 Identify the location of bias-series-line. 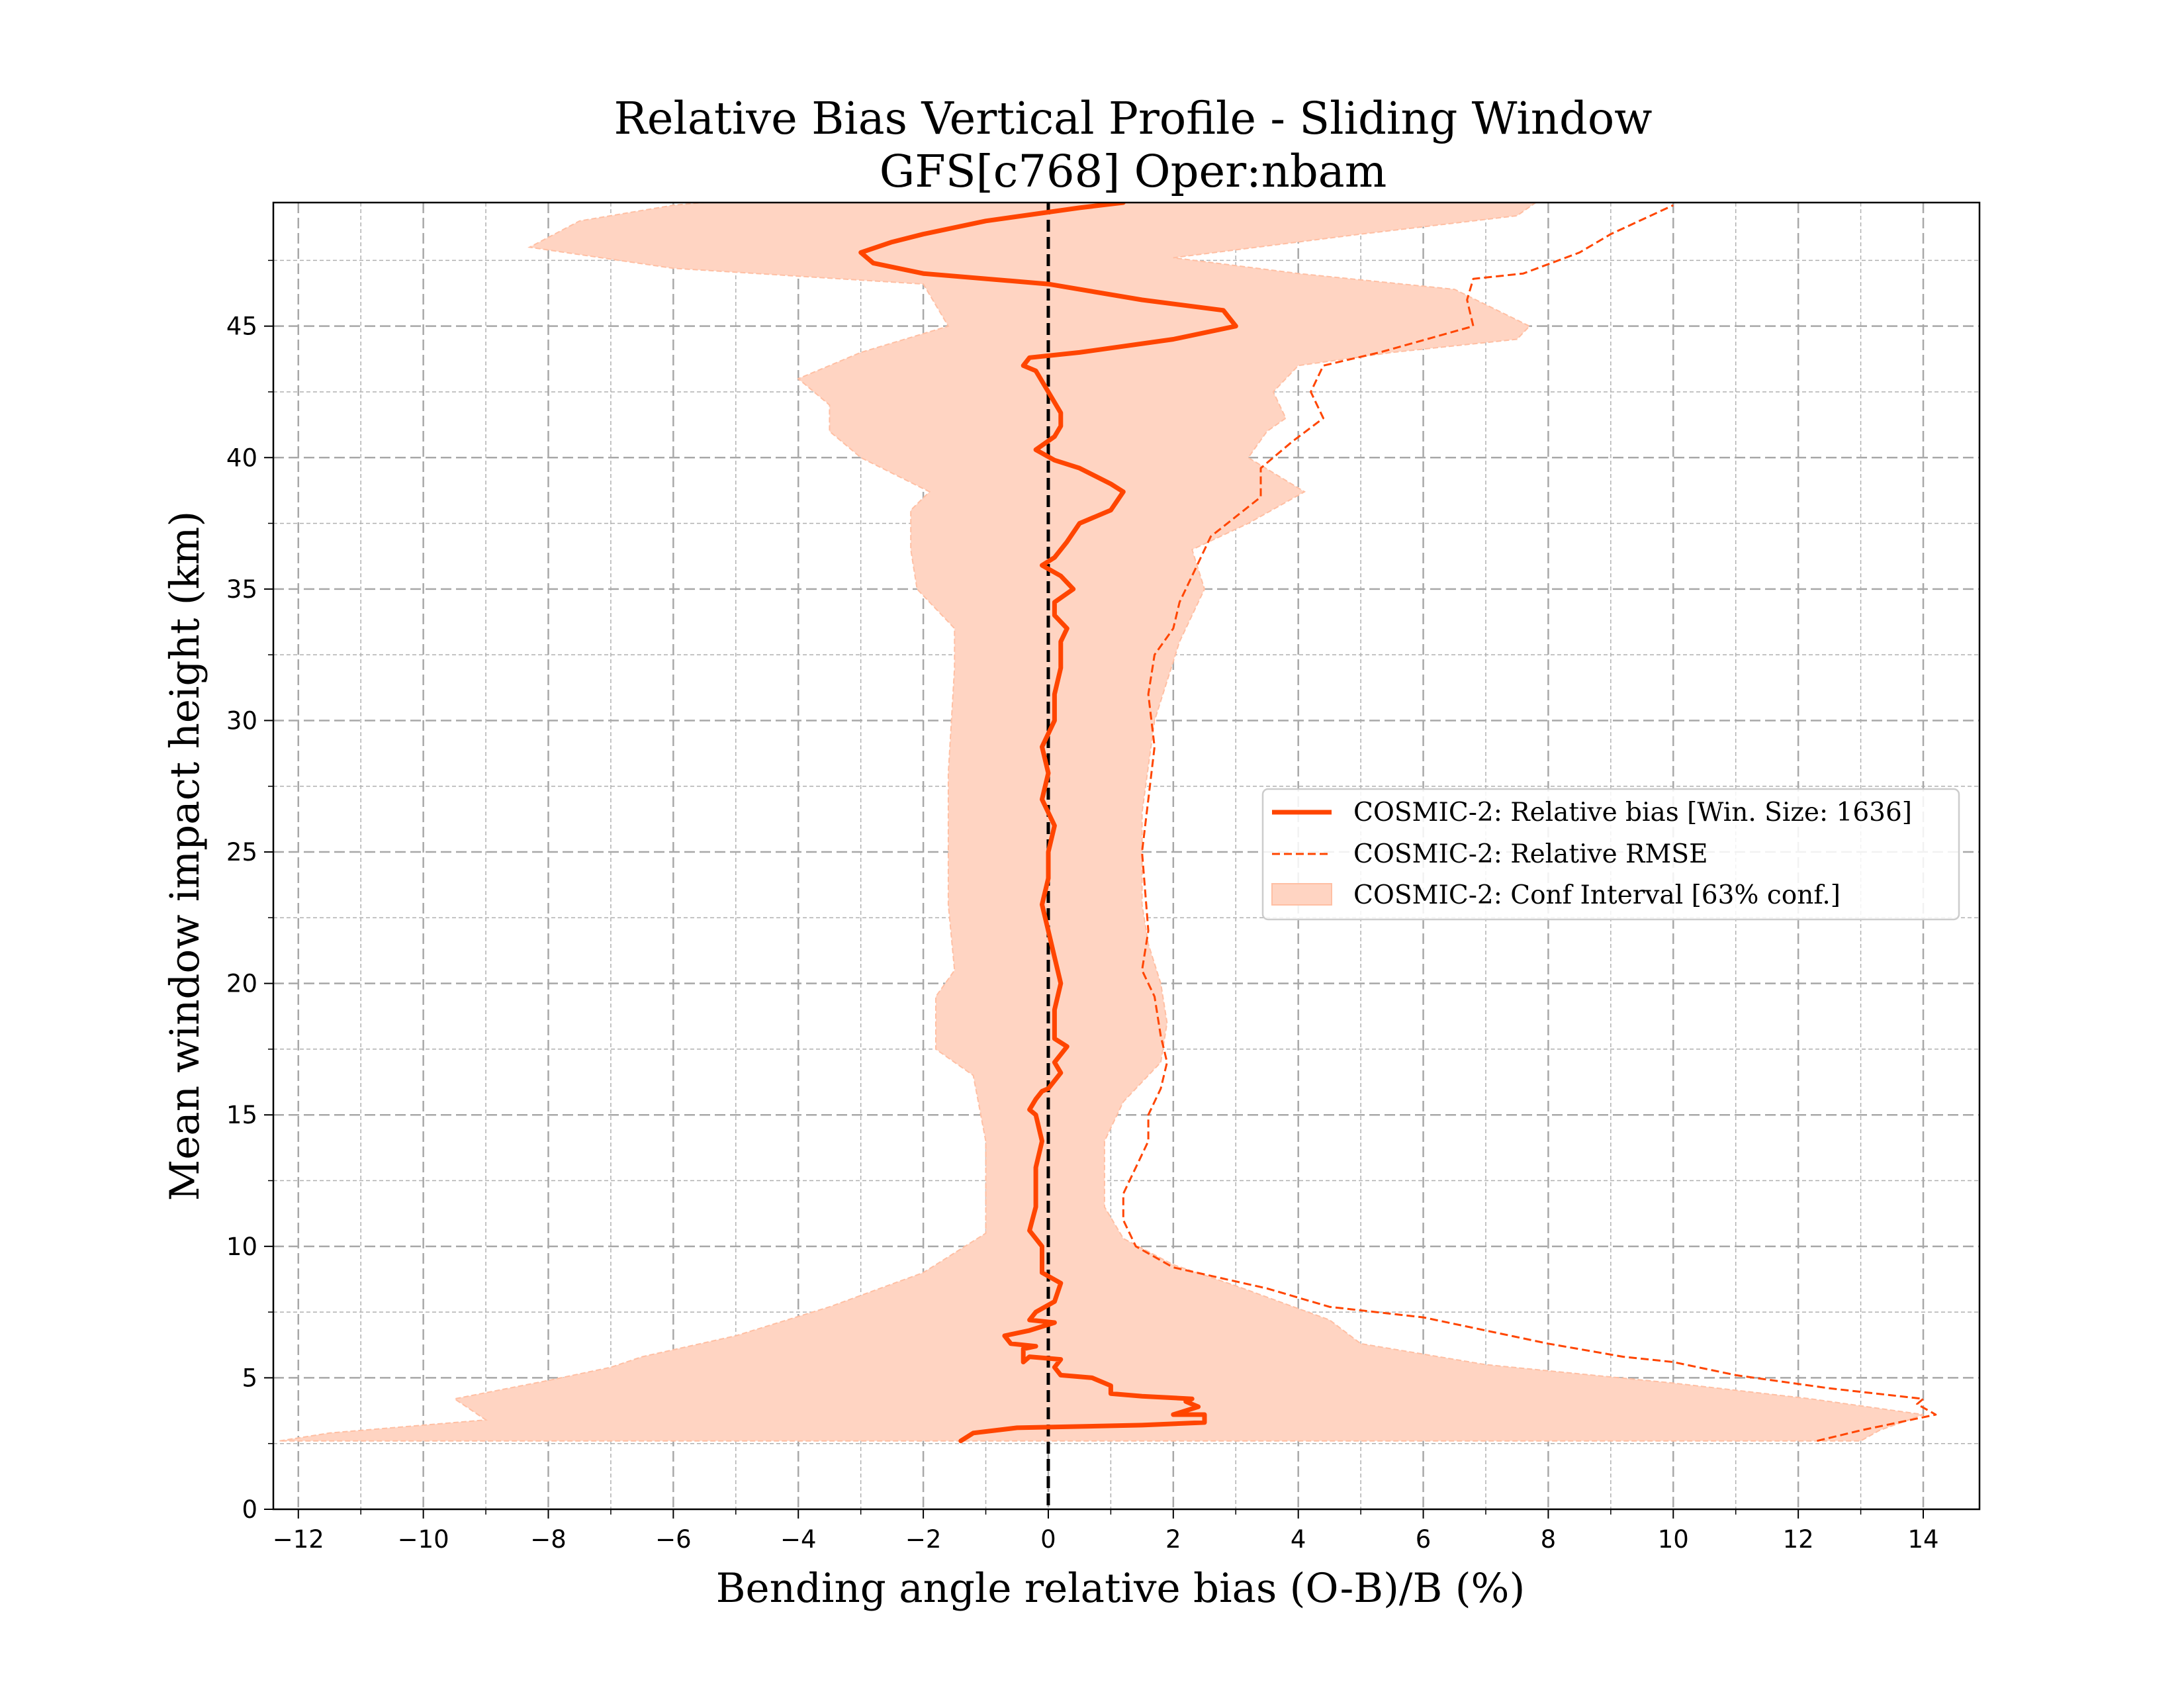
(1048, 823).